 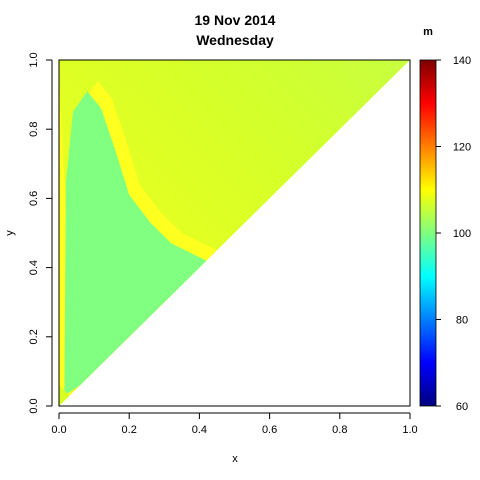 I want to click on y-tick-label: 0.6, so click(x=34, y=198).